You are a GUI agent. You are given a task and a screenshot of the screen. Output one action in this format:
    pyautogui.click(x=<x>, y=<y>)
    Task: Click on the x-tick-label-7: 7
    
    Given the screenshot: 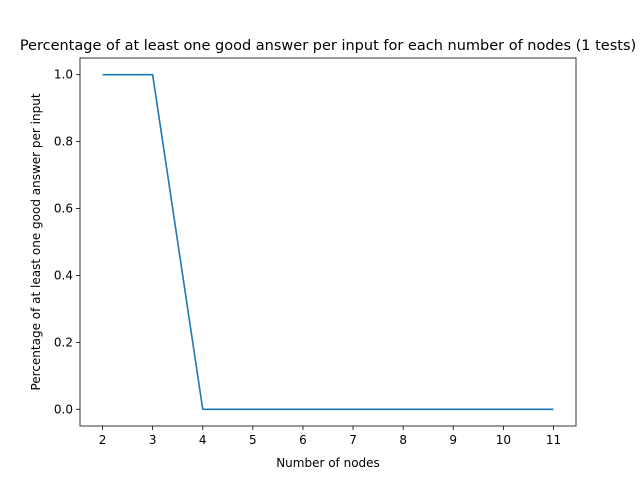 What is the action you would take?
    pyautogui.click(x=353, y=440)
    